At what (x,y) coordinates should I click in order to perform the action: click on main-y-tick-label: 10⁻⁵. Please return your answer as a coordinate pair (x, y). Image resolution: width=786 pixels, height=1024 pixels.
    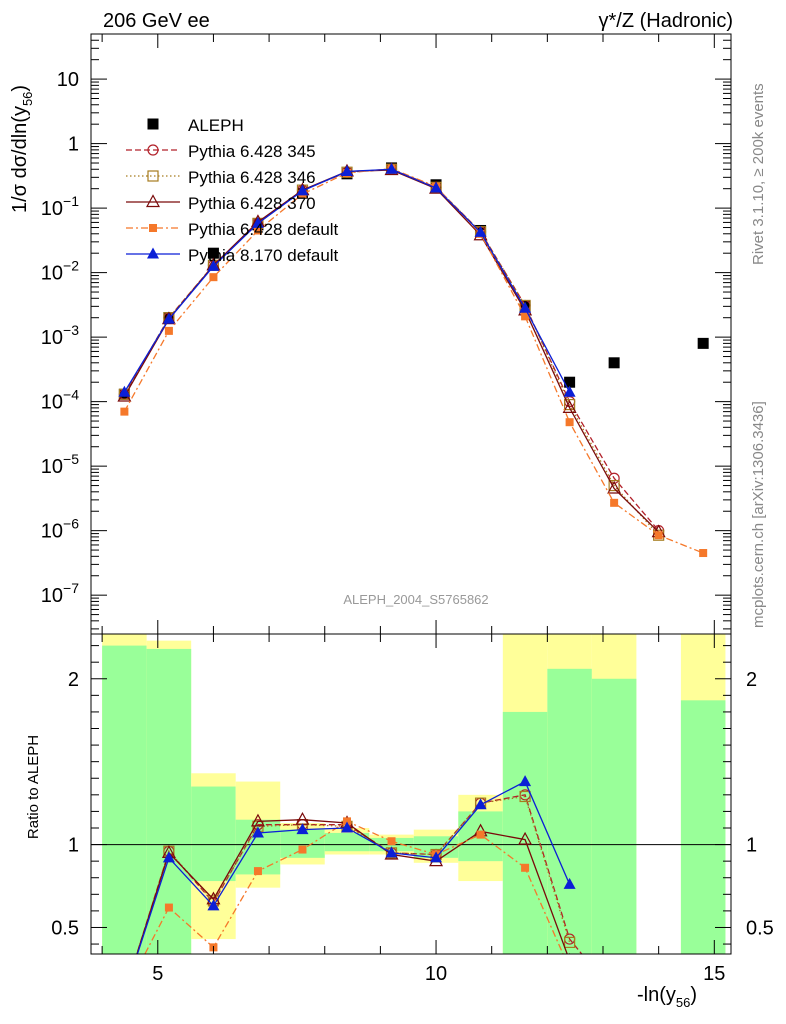
    Looking at the image, I should click on (60, 464).